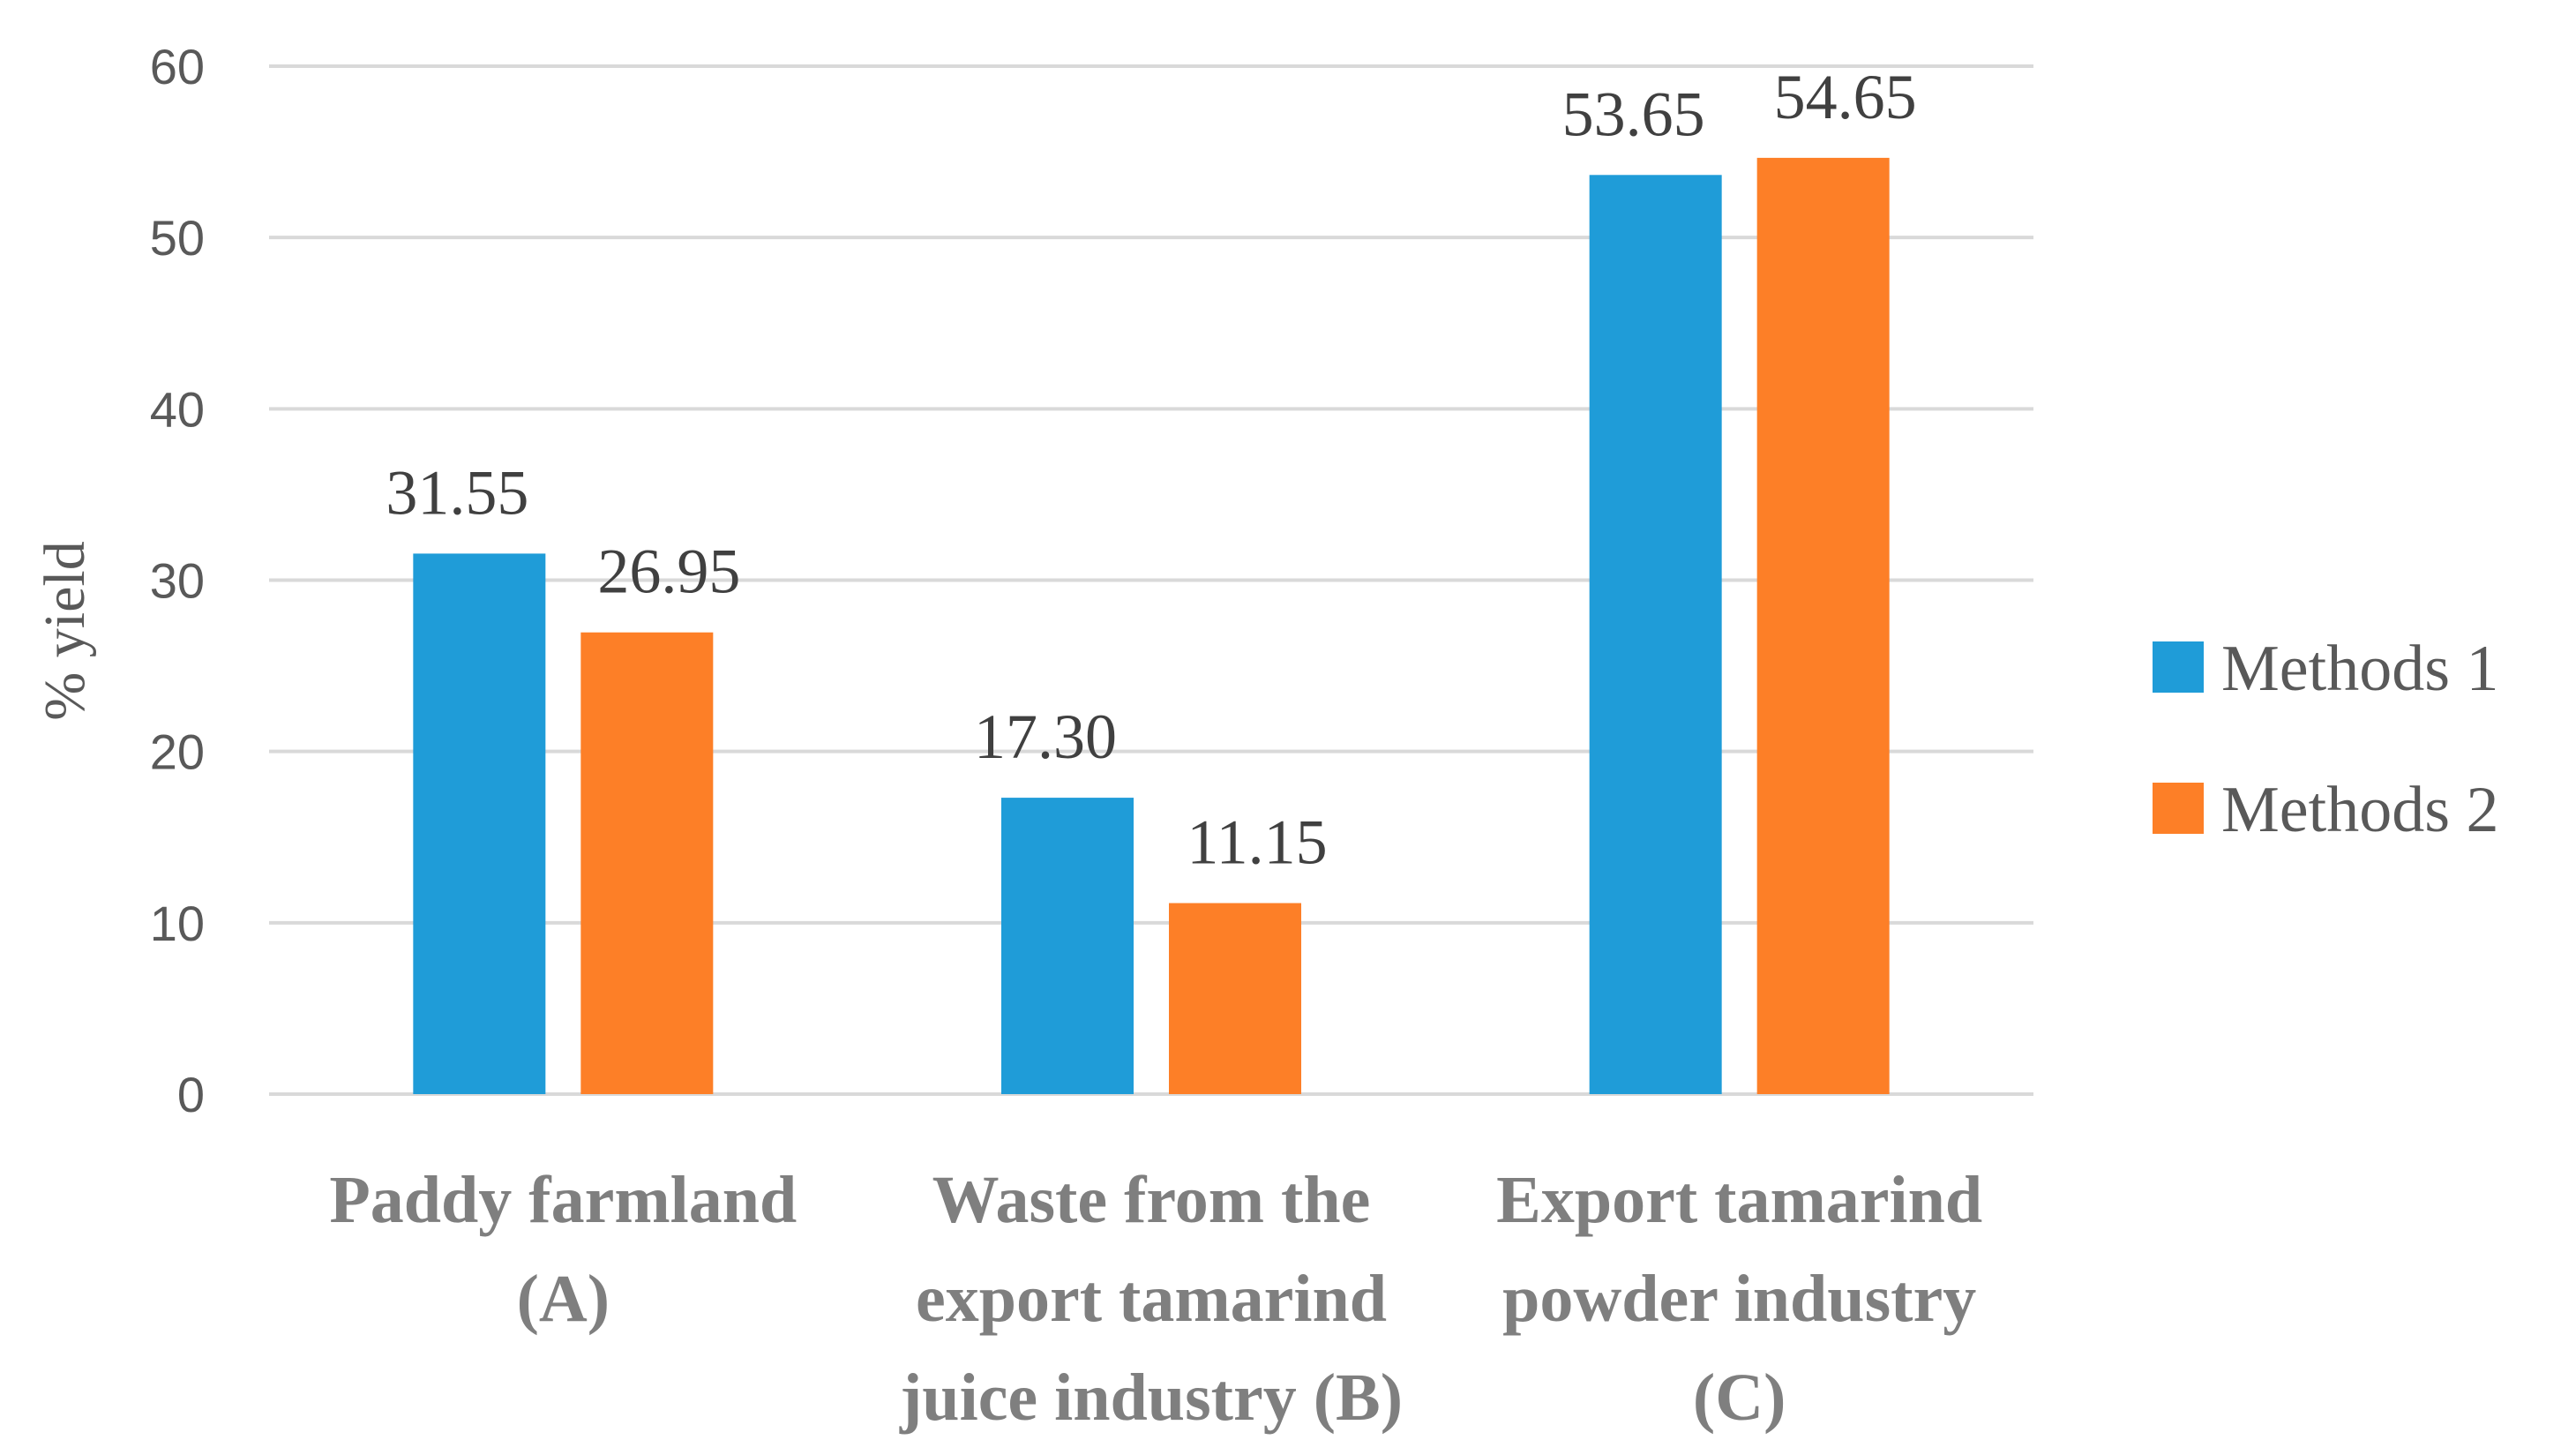  I want to click on category-label: powder industry, so click(1739, 1299).